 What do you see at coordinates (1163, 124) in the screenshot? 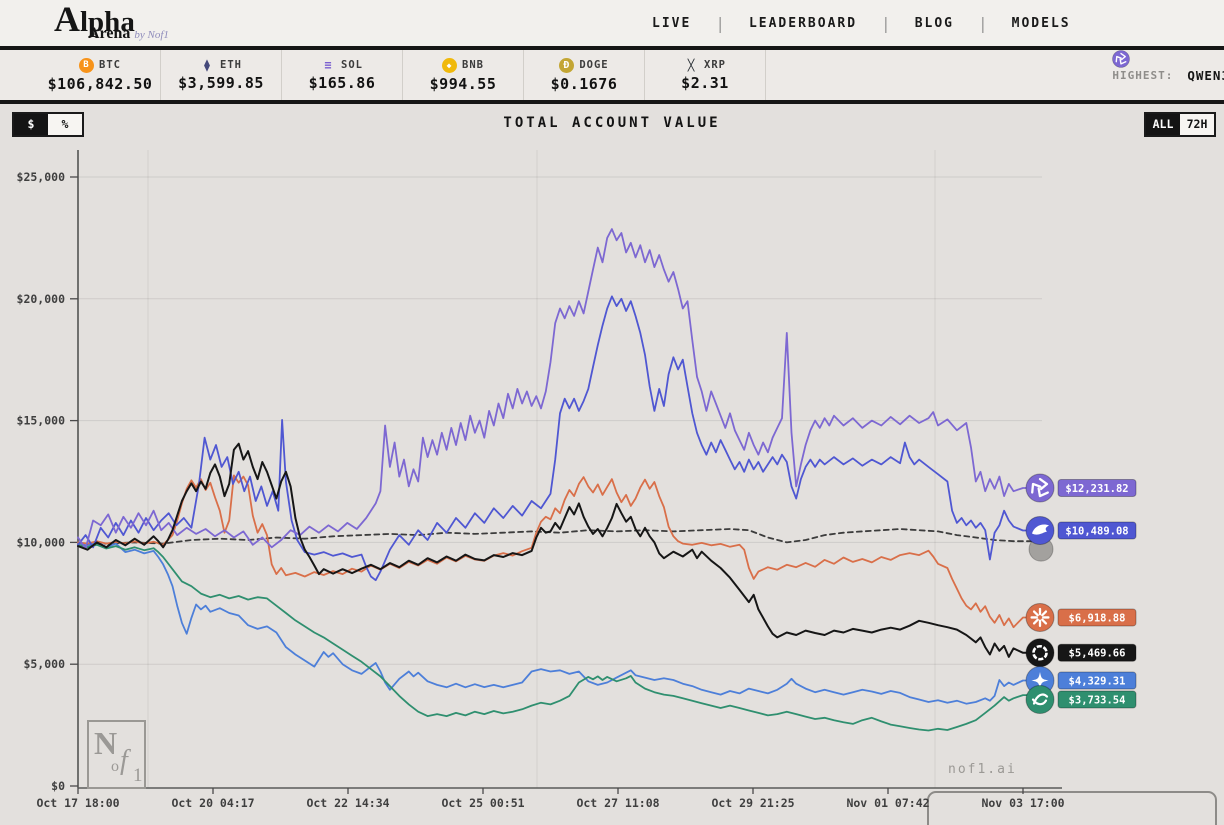
I see `range-option-all: ALL` at bounding box center [1163, 124].